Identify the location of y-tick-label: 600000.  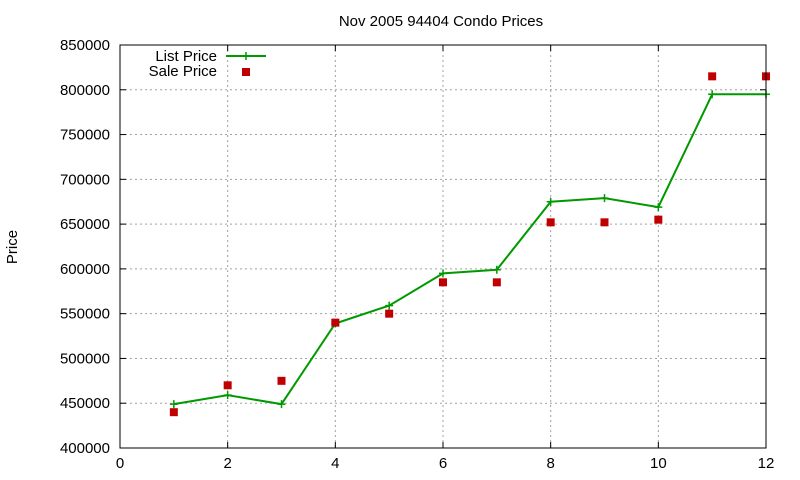
(85, 269).